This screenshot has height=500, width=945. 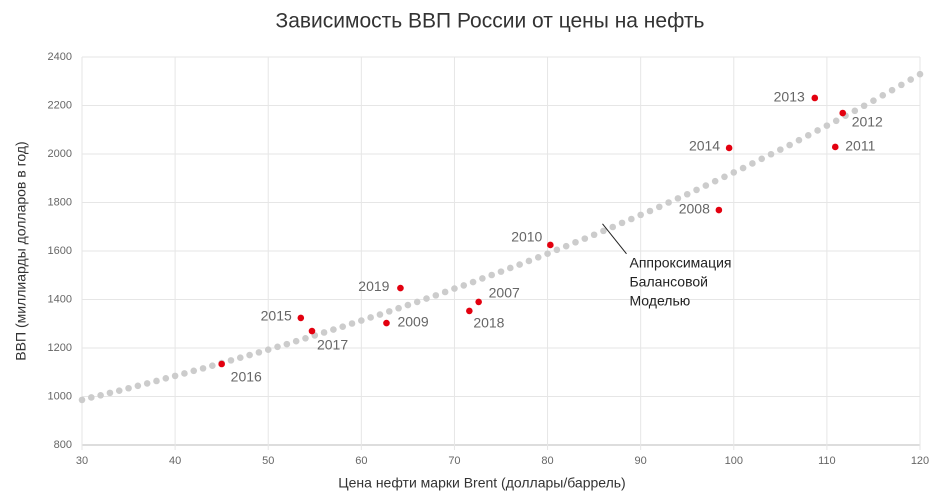 I want to click on x-tick-label: 40, so click(x=175, y=461).